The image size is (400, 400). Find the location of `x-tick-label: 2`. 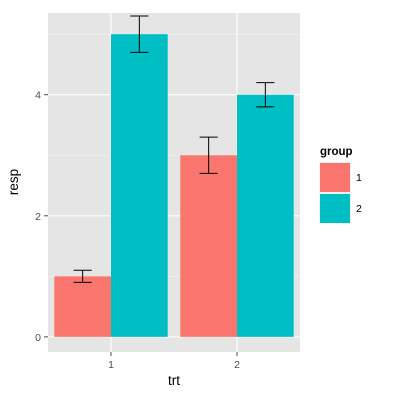

x-tick-label: 2 is located at coordinates (237, 365).